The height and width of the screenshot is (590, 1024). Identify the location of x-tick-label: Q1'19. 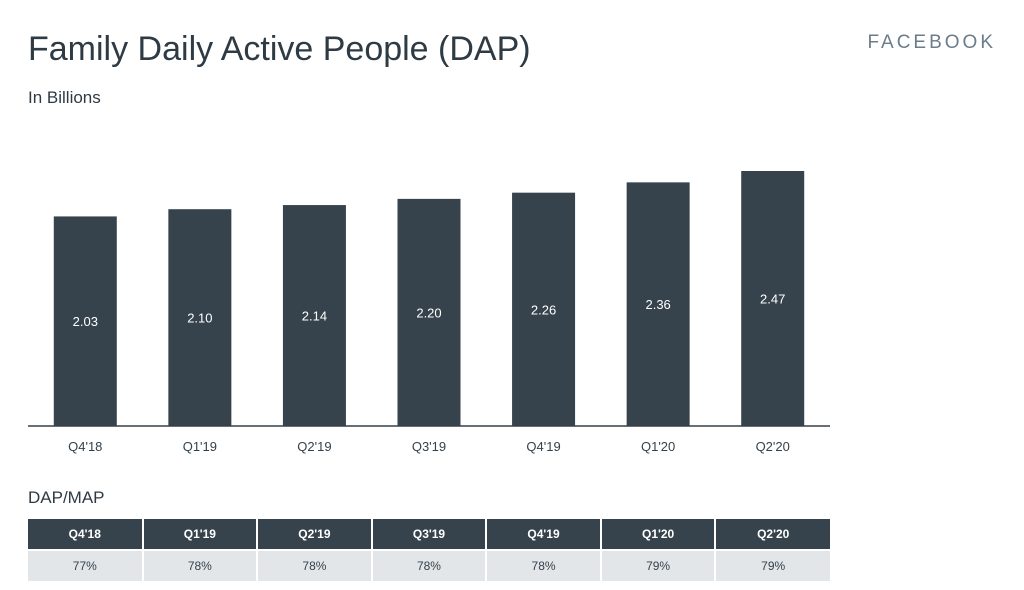
(200, 446).